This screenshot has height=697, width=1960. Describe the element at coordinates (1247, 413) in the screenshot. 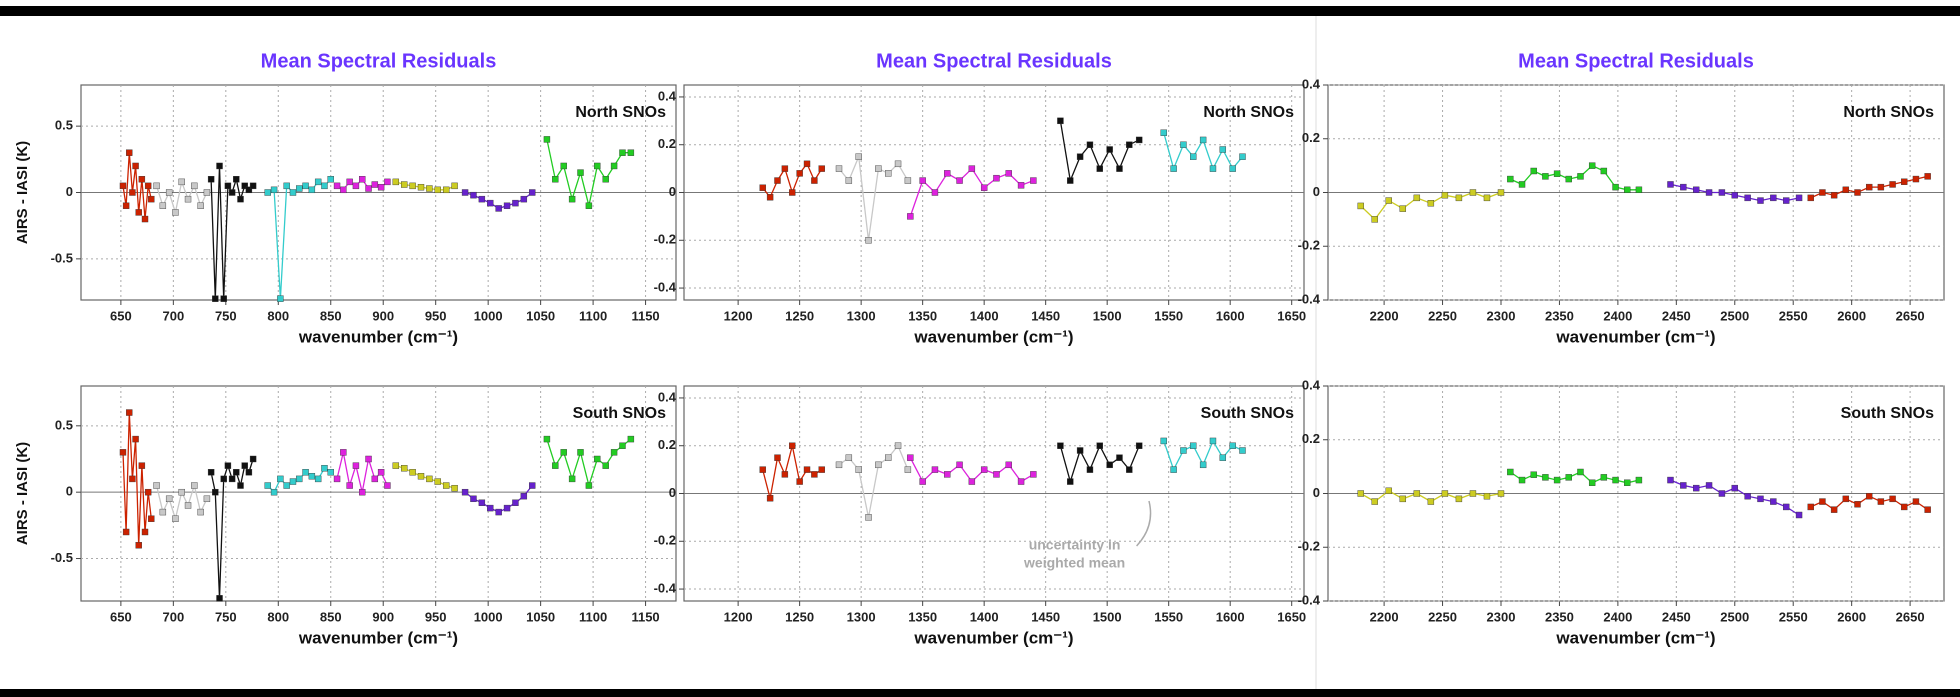

I see `panel-label: South SNOs` at that location.